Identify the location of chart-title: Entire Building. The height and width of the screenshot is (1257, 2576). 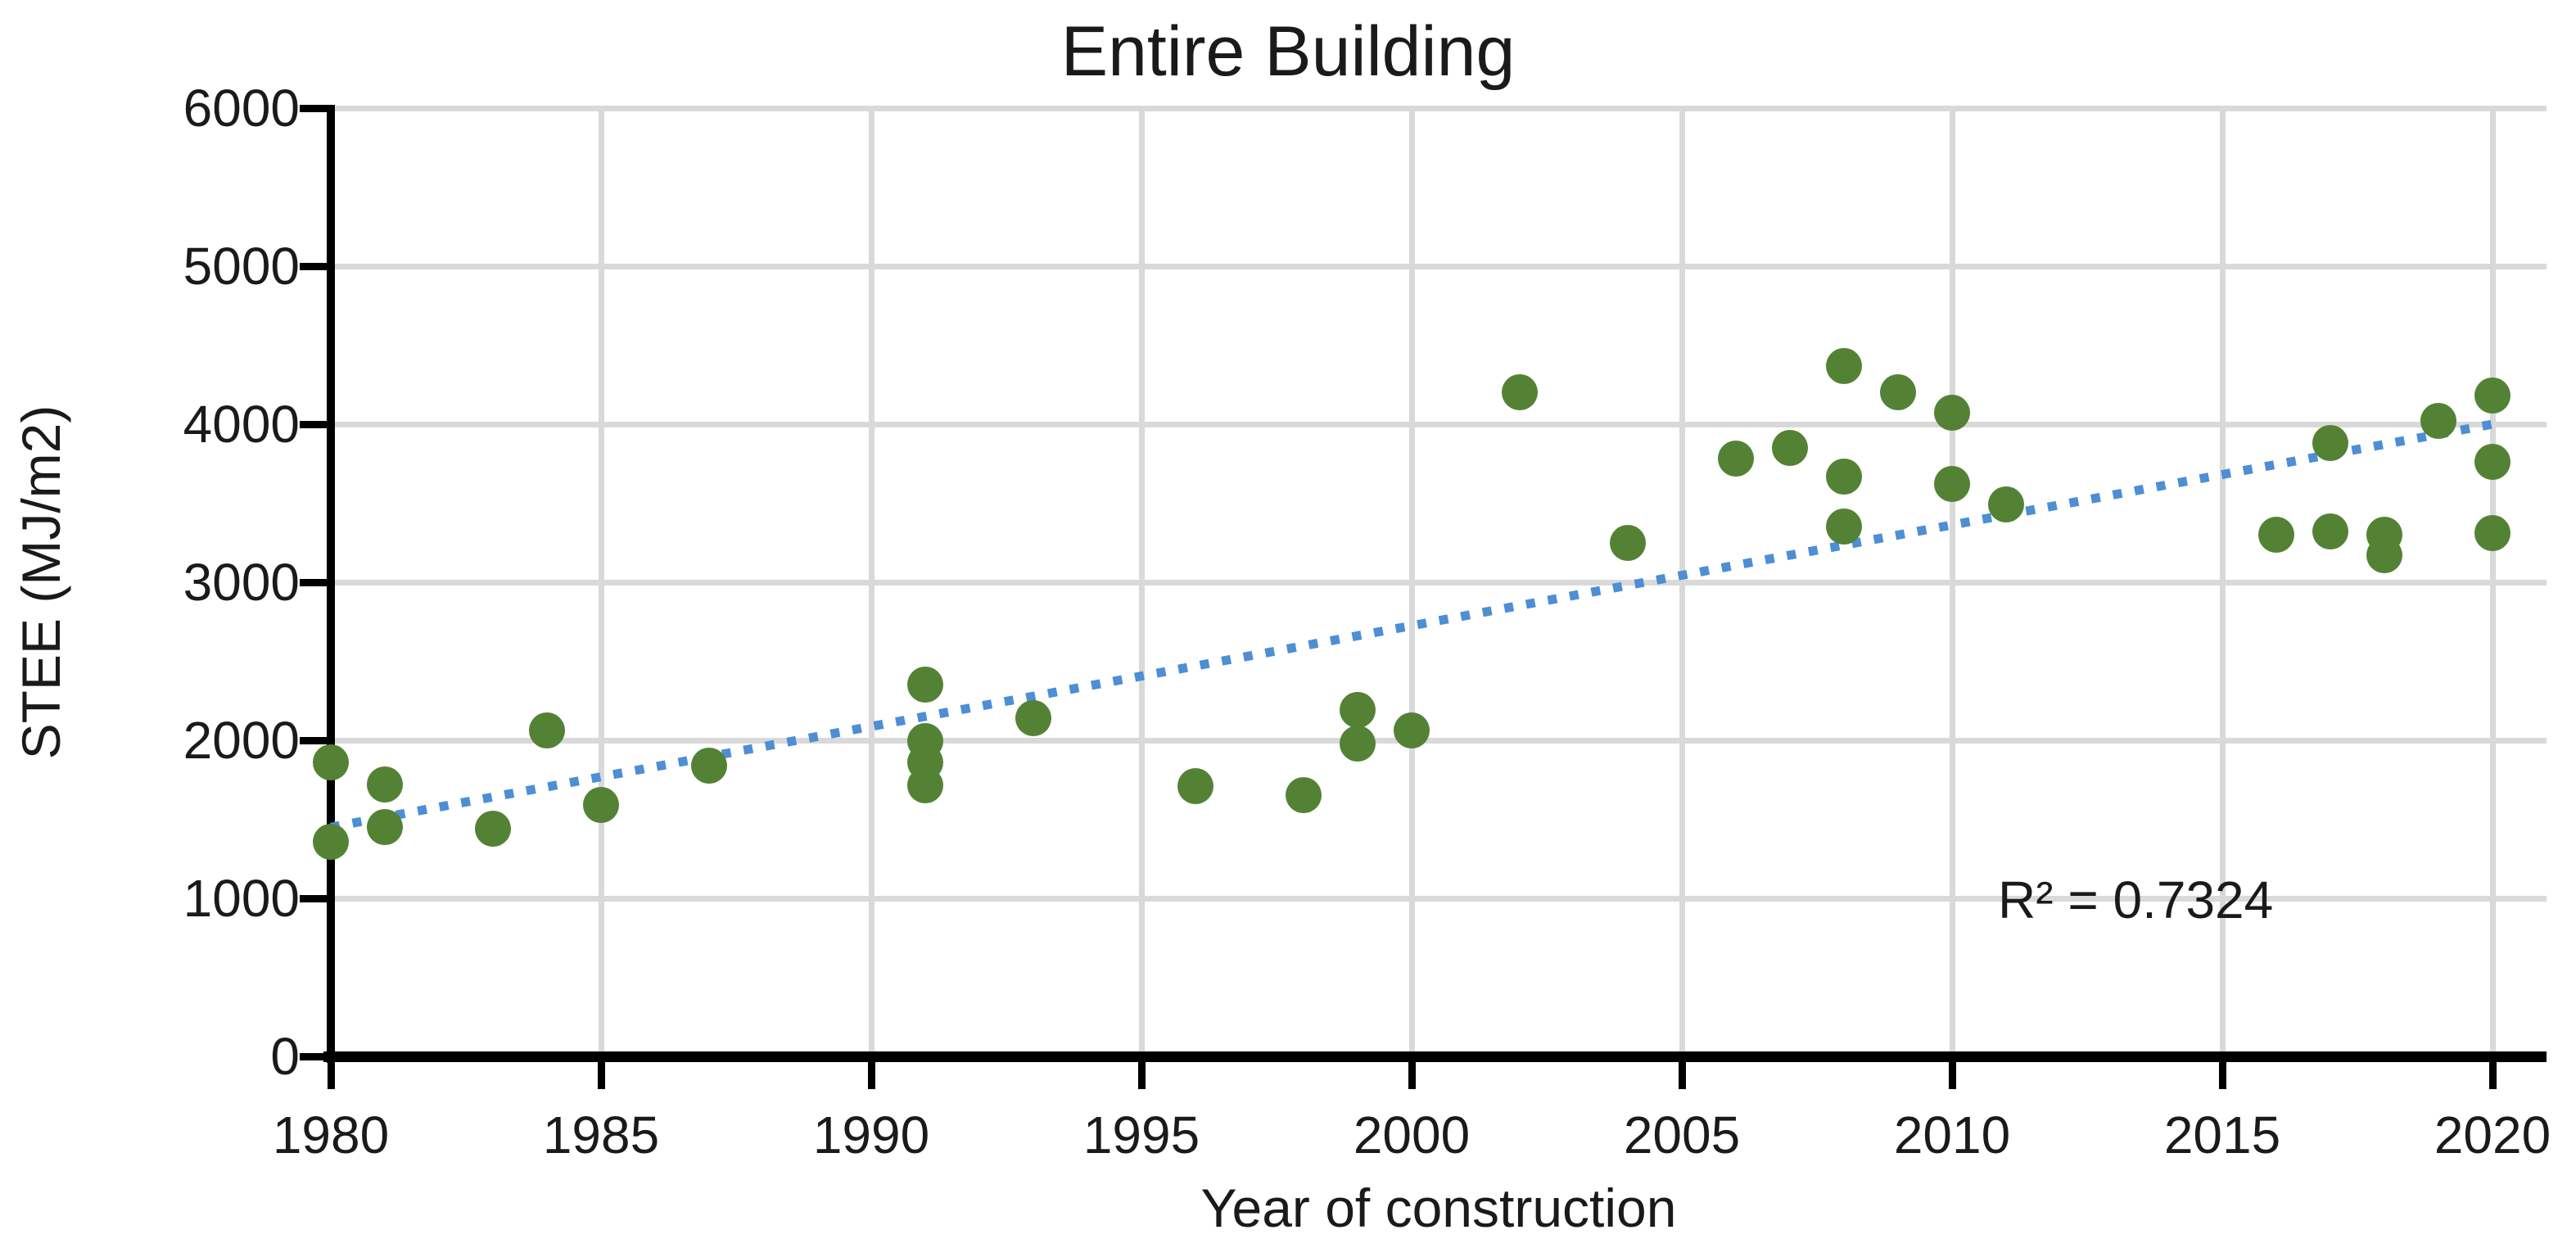
(1288, 51).